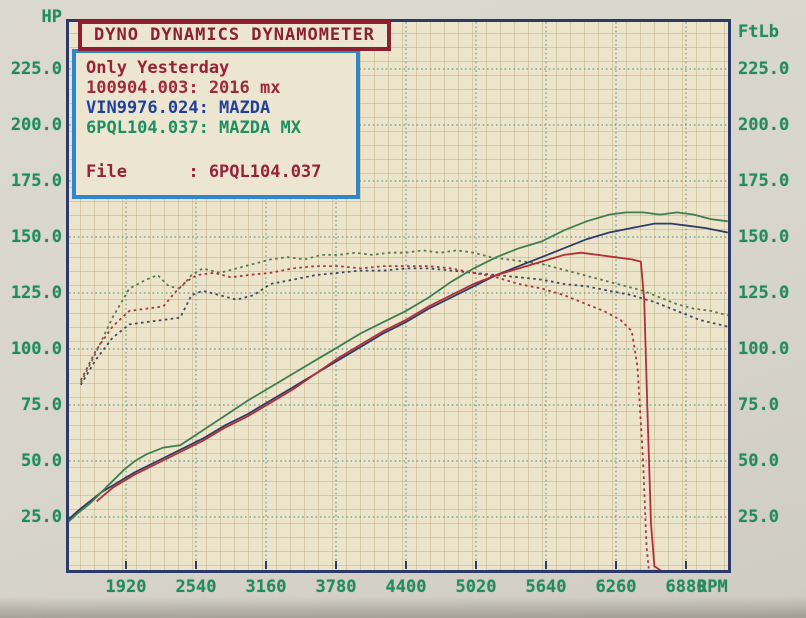  I want to click on rpm-axis-unit-label: RPM, so click(712, 587).